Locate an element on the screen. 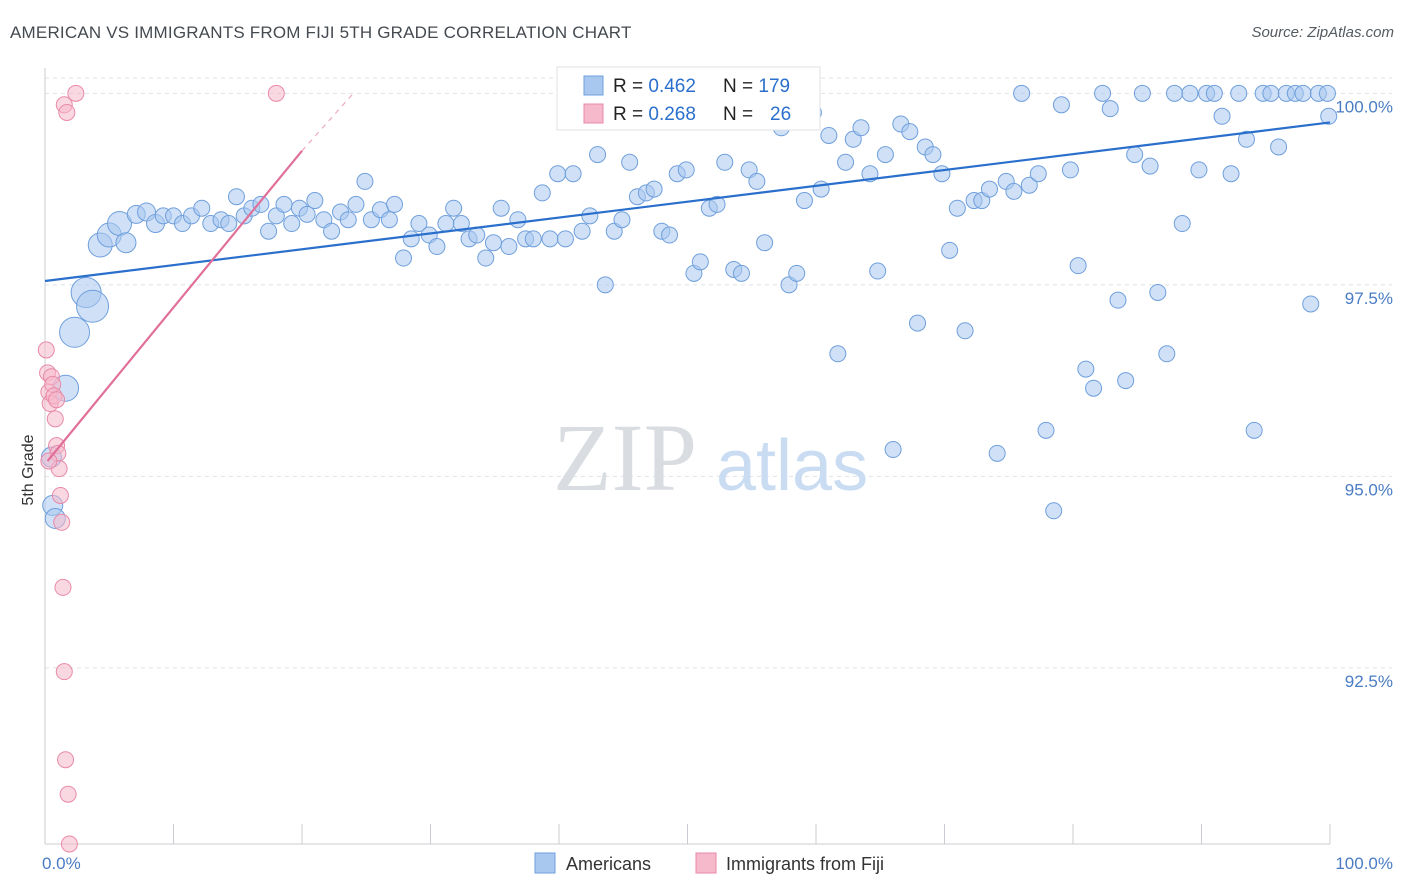  fiji-trend-extension is located at coordinates (327, 122).